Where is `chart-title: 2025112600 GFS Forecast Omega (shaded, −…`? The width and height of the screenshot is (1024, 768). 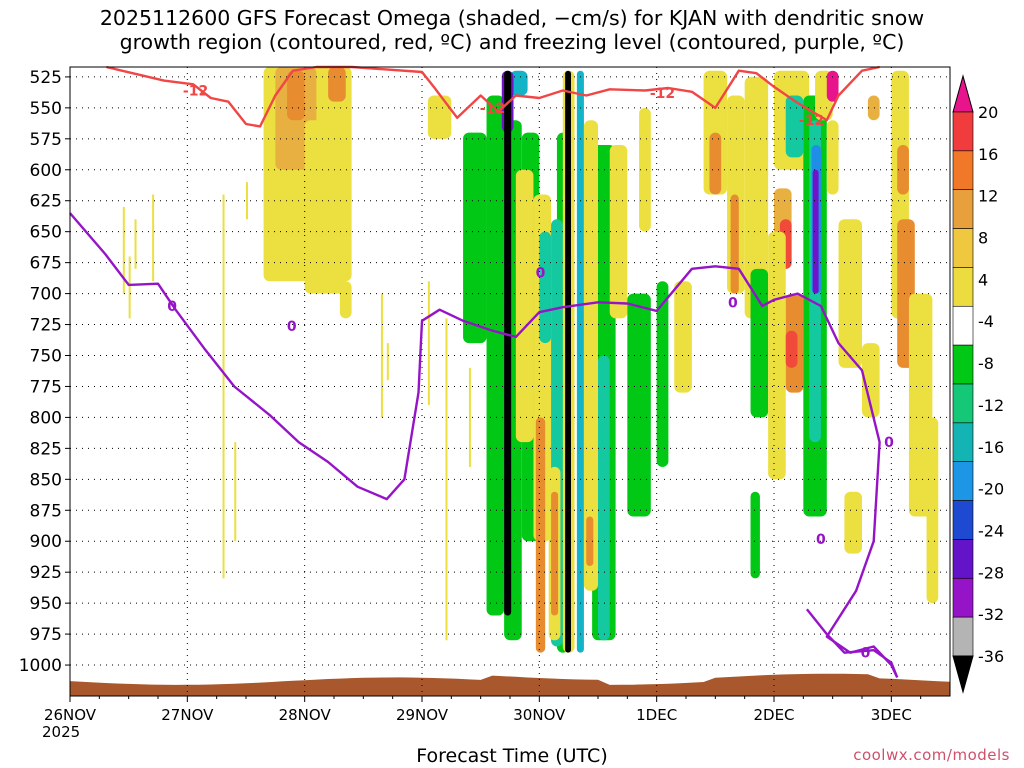
chart-title: 2025112600 GFS Forecast Omega (shaded, −… is located at coordinates (512, 30).